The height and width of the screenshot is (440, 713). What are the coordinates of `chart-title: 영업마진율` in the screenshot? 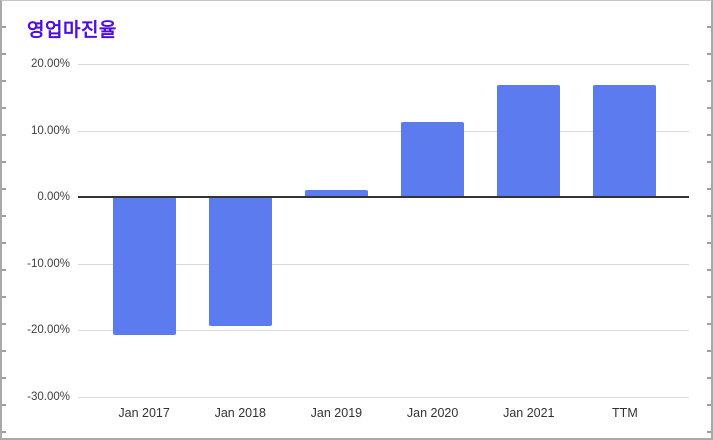 It's located at (72, 30).